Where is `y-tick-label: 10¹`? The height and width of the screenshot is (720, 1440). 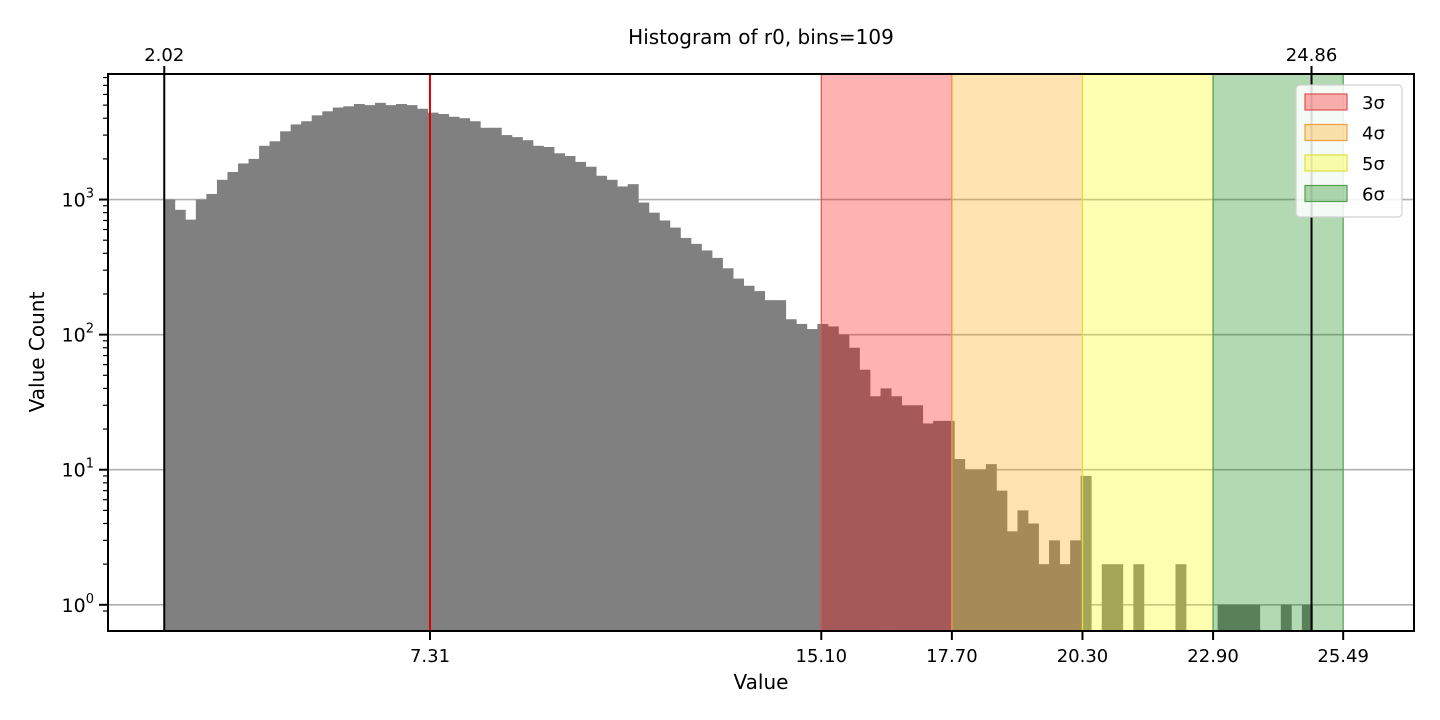
y-tick-label: 10¹ is located at coordinates (78, 469).